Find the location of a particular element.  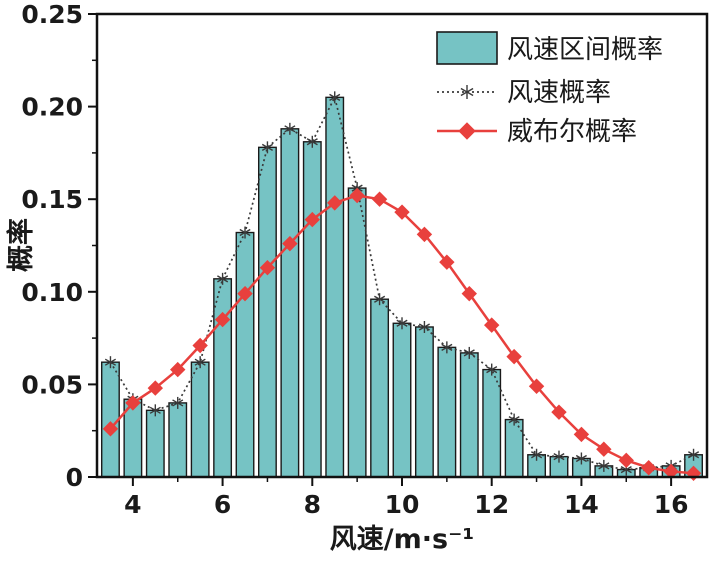

x-tick-label: 8 is located at coordinates (312, 504).